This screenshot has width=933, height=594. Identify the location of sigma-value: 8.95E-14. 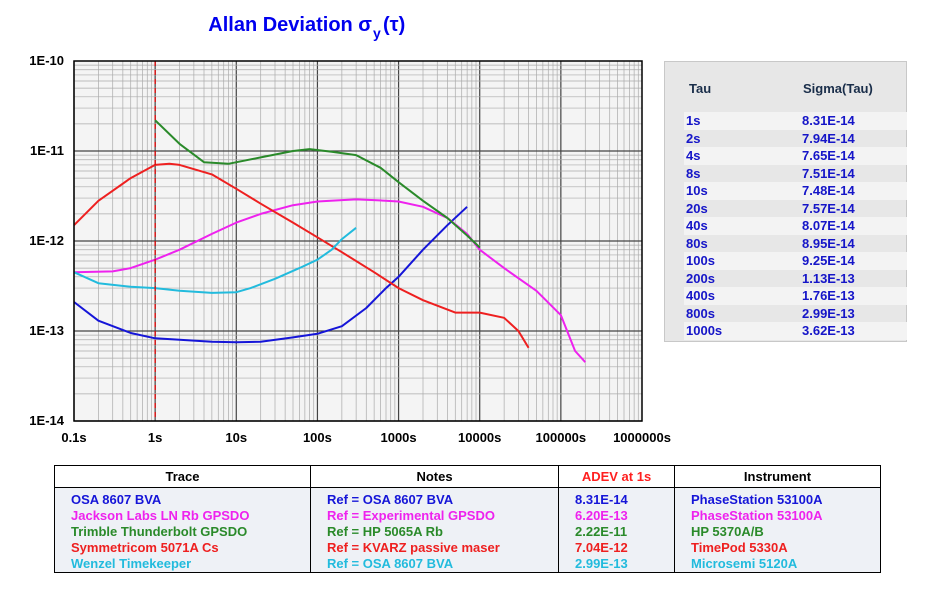
(828, 243).